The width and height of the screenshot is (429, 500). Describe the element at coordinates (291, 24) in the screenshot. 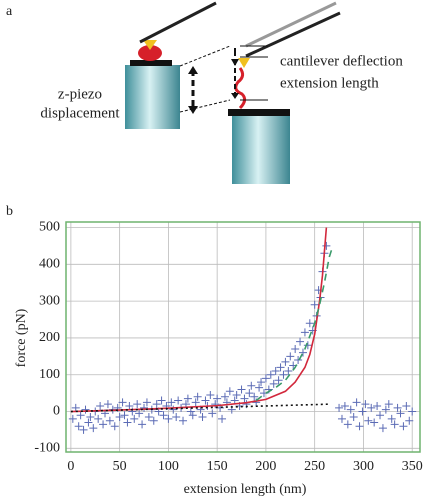

I see `cantilever-rest` at that location.